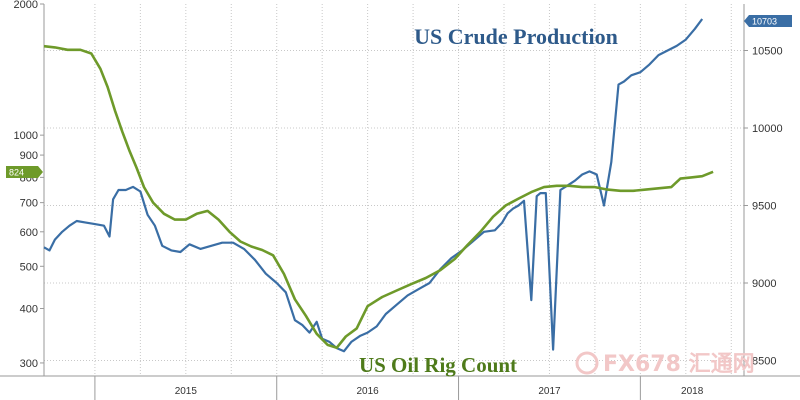 The width and height of the screenshot is (800, 400). I want to click on right-tick-label: 10500, so click(767, 52).